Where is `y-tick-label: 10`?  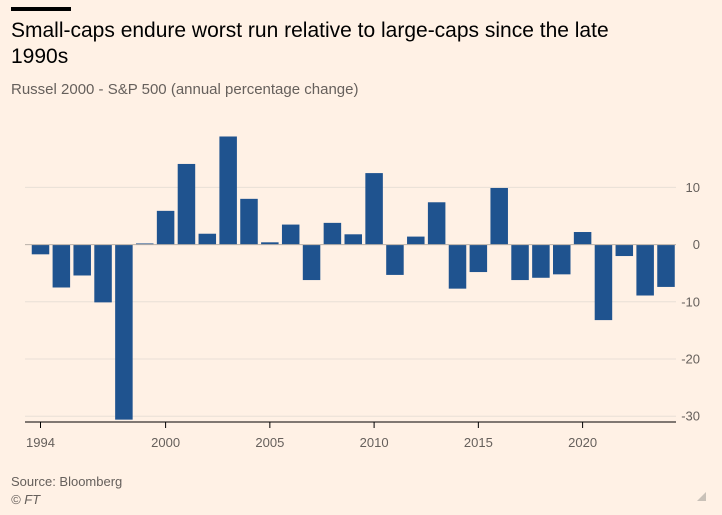
y-tick-label: 10 is located at coordinates (693, 187).